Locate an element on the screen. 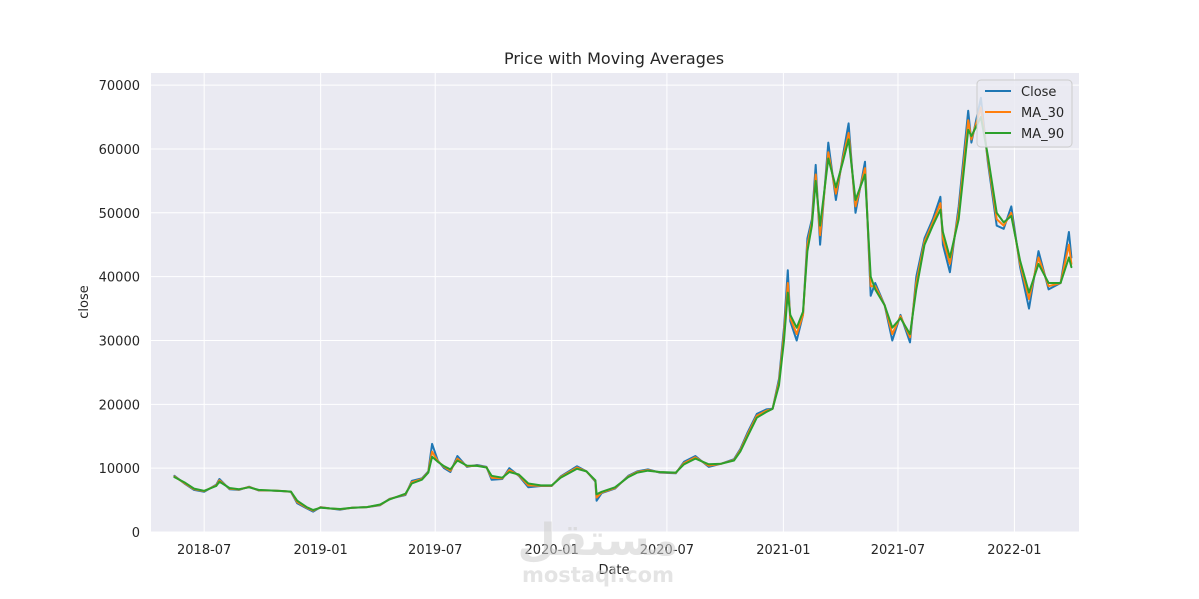  watermark-latin: mostaql.com is located at coordinates (598, 575).